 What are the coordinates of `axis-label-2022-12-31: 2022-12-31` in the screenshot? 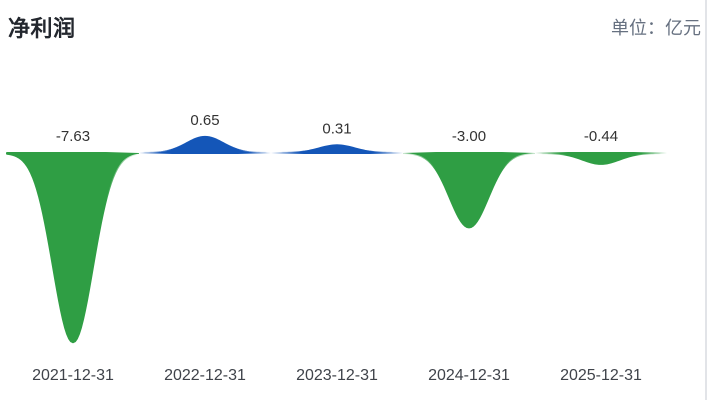 It's located at (205, 375).